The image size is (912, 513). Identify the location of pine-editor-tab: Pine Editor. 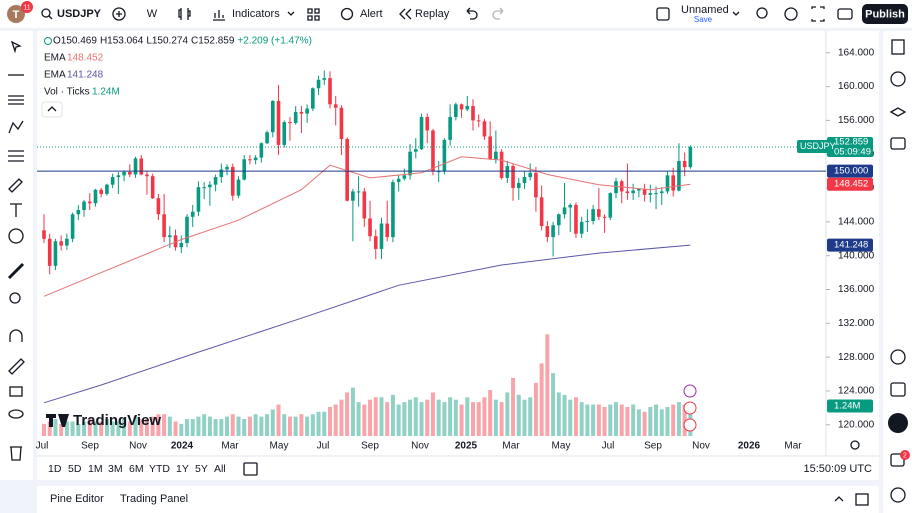
(77, 499).